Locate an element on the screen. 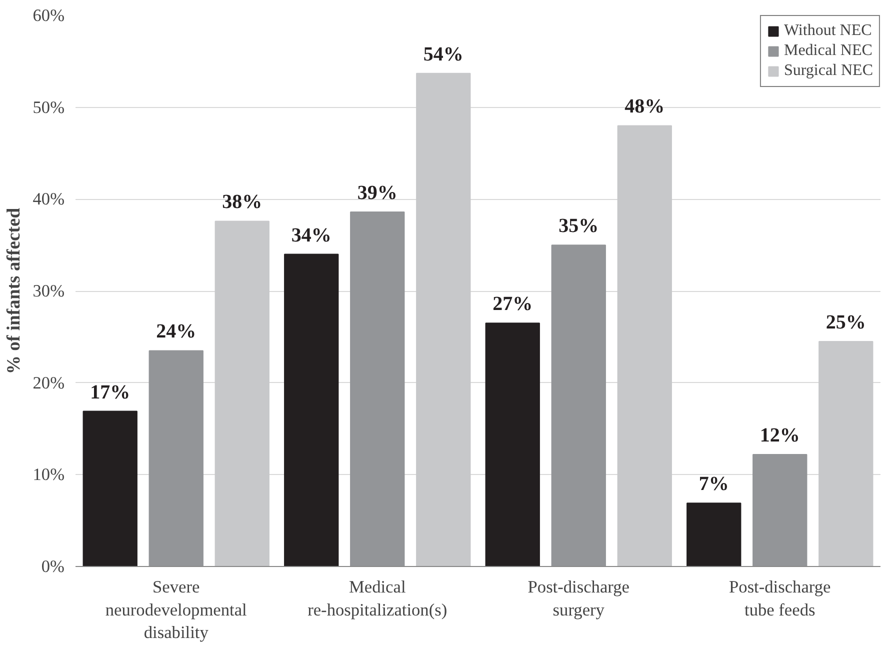 This screenshot has width=894, height=649. data-label: 54% is located at coordinates (443, 54).